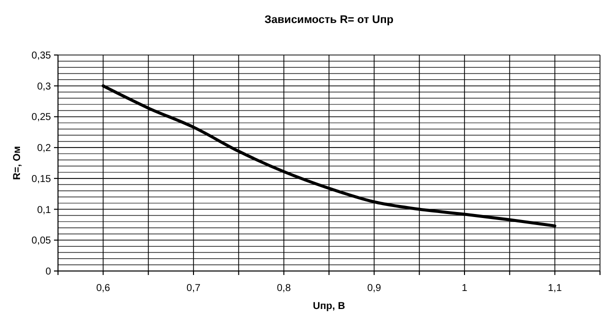 This screenshot has width=612, height=325. I want to click on y-tick-label: 0,05, so click(42, 241).